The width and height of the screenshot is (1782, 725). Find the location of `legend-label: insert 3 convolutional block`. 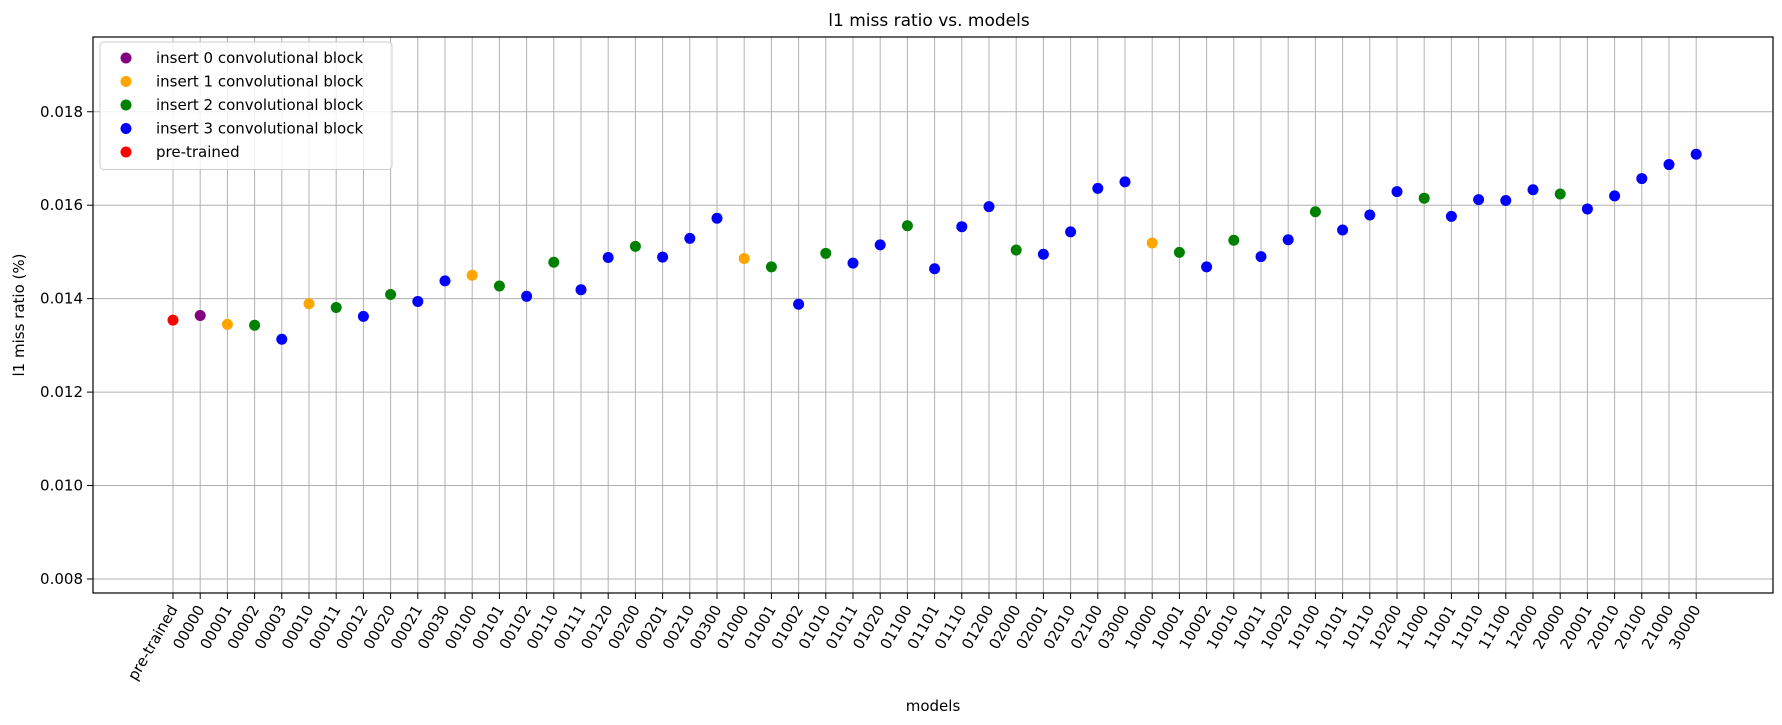

legend-label: insert 3 convolutional block is located at coordinates (259, 129).